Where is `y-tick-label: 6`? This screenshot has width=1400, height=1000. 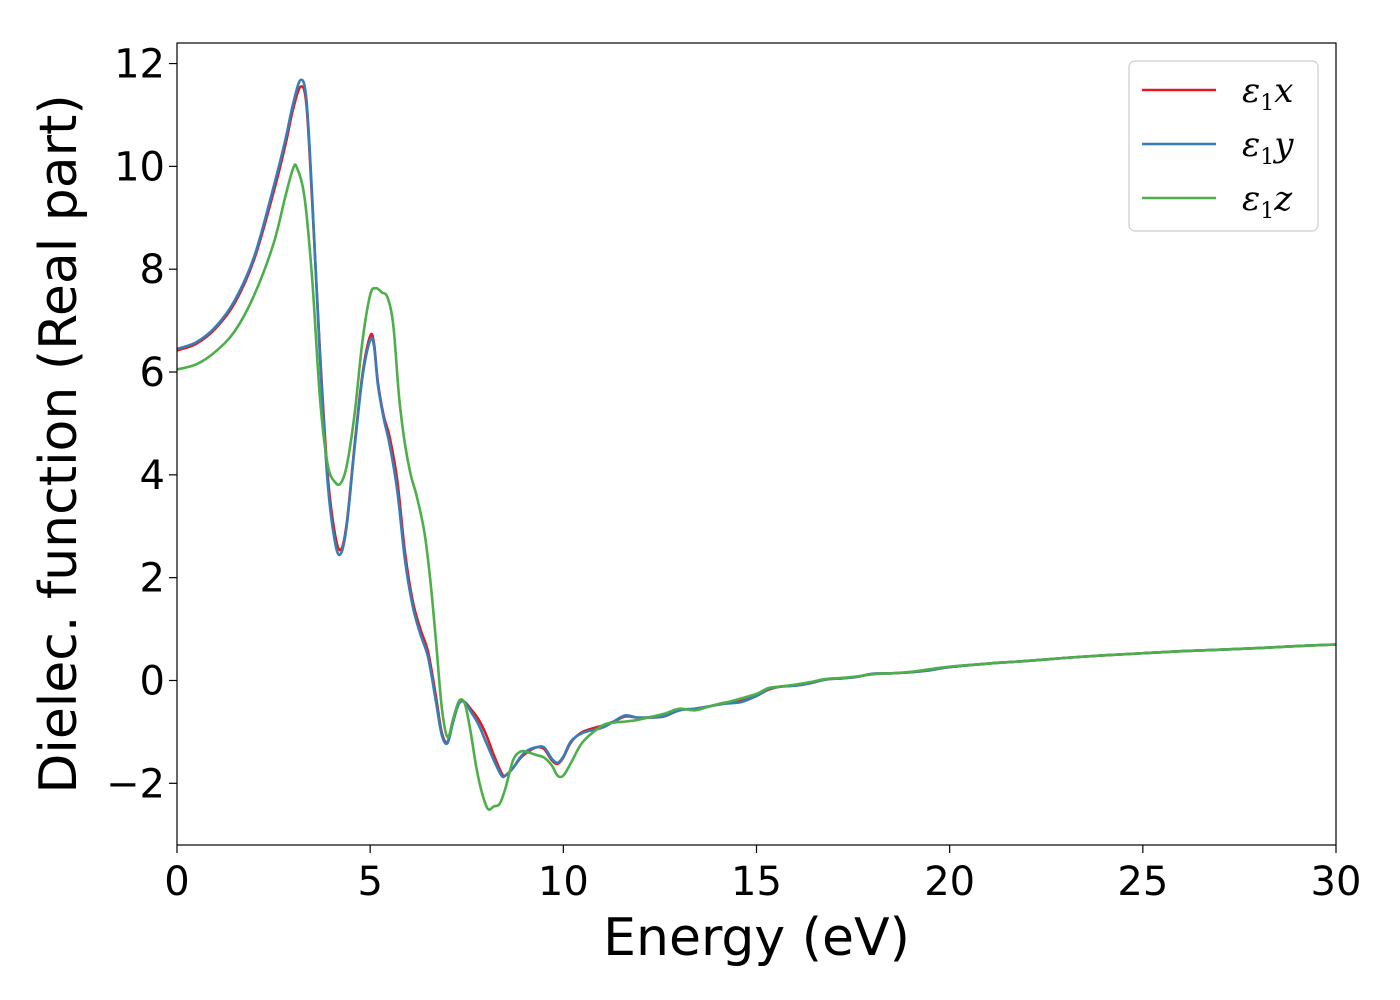 y-tick-label: 6 is located at coordinates (152, 373).